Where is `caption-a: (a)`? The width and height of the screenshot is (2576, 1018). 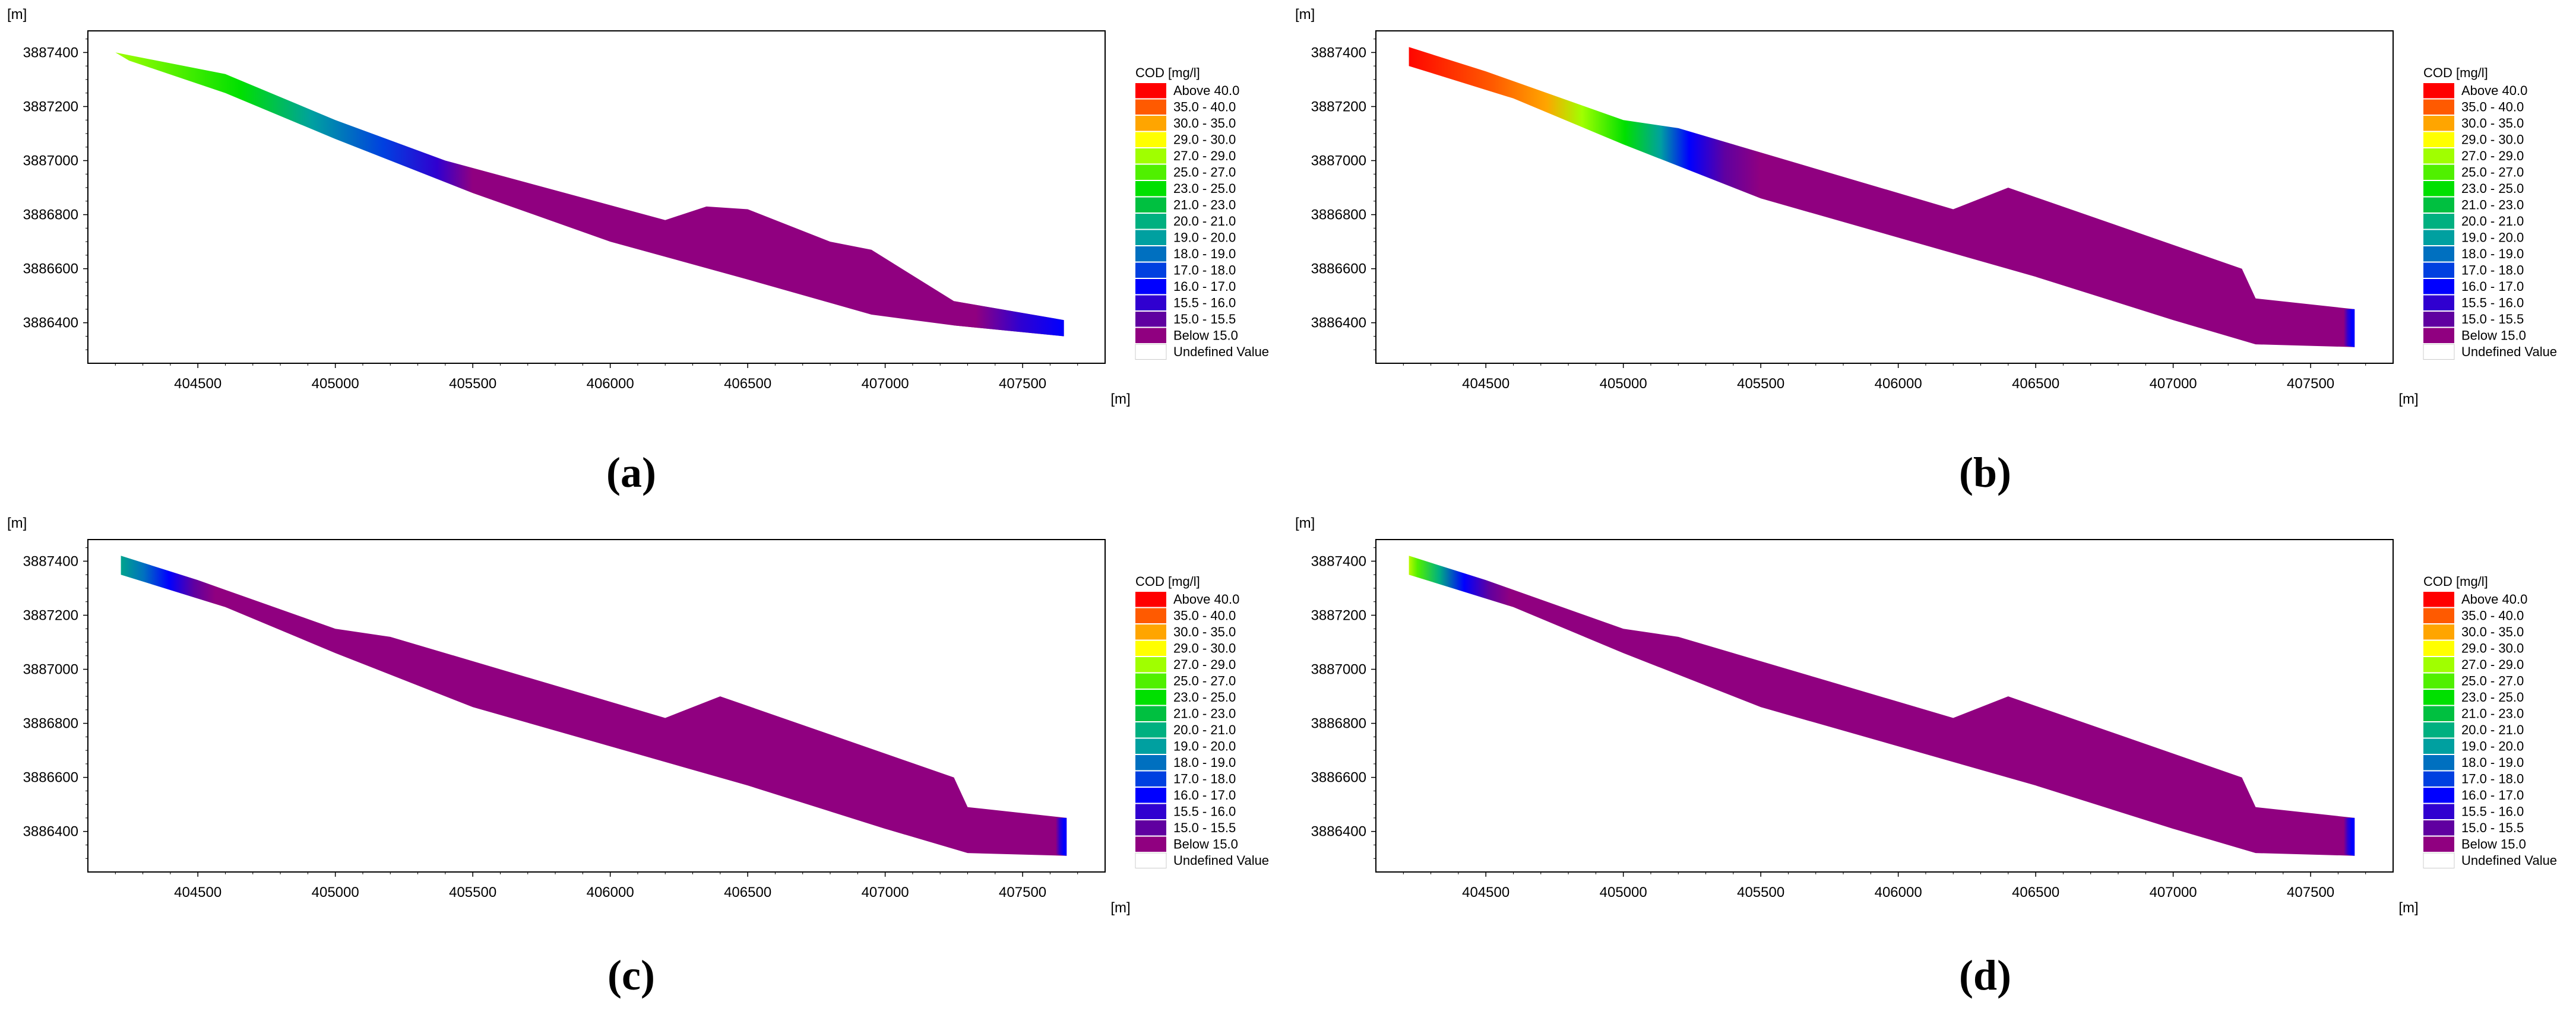 caption-a: (a) is located at coordinates (631, 473).